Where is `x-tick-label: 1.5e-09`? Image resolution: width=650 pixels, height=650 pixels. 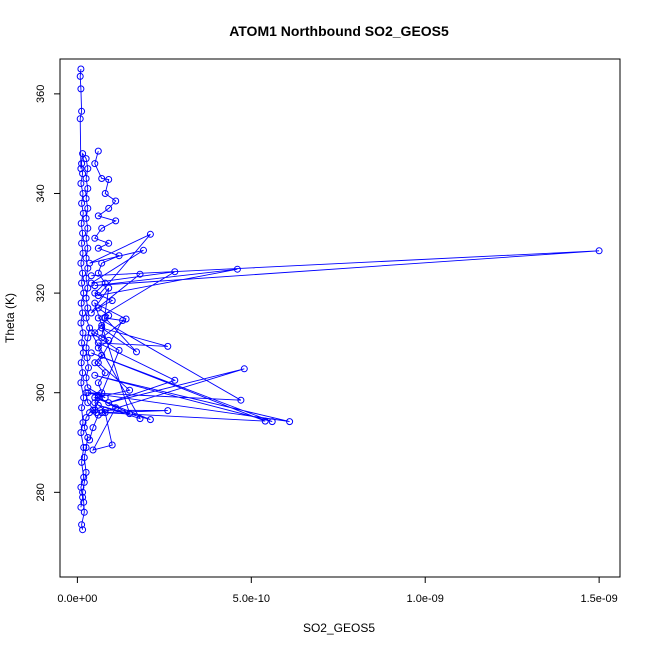 x-tick-label: 1.5e-09 is located at coordinates (598, 599).